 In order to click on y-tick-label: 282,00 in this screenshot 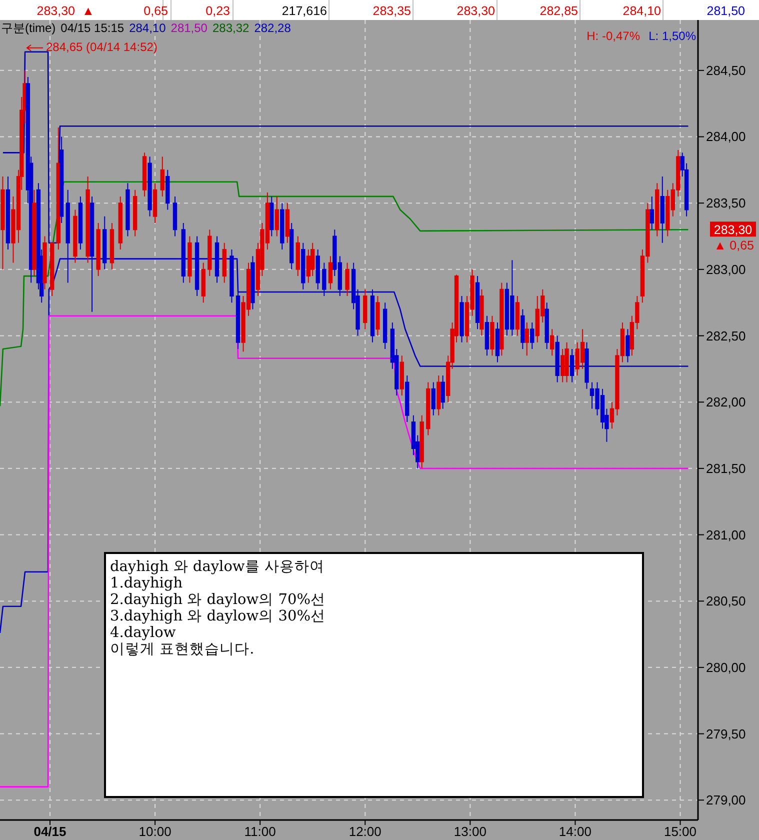, I will do `click(726, 402)`.